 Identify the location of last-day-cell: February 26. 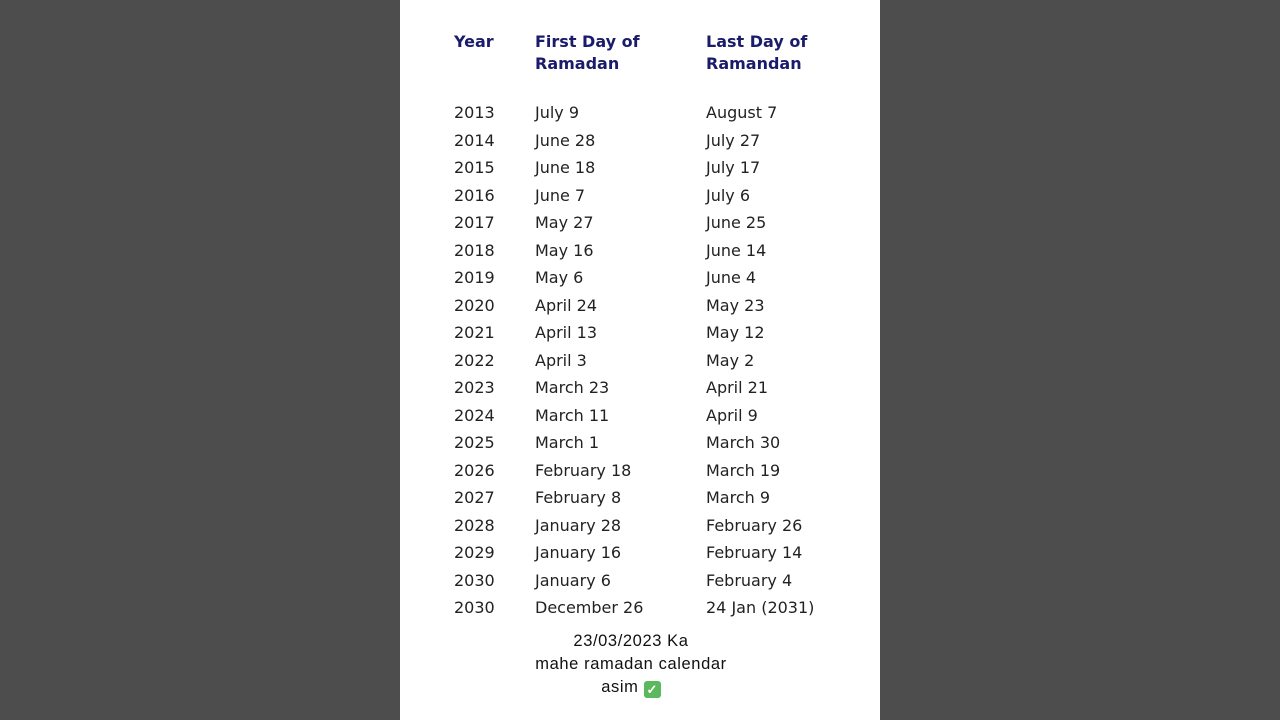
(754, 525).